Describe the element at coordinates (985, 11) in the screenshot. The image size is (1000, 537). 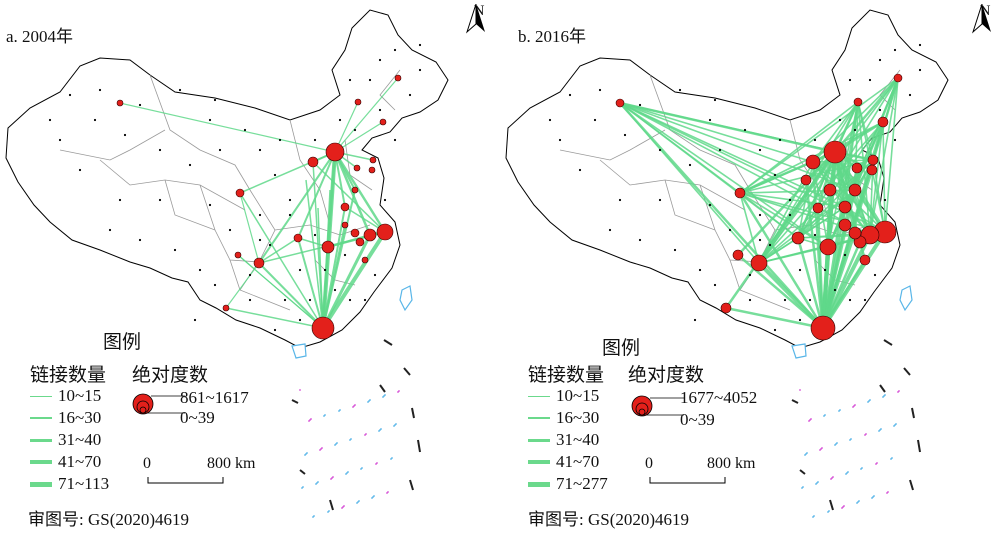
I see `north-label: N` at that location.